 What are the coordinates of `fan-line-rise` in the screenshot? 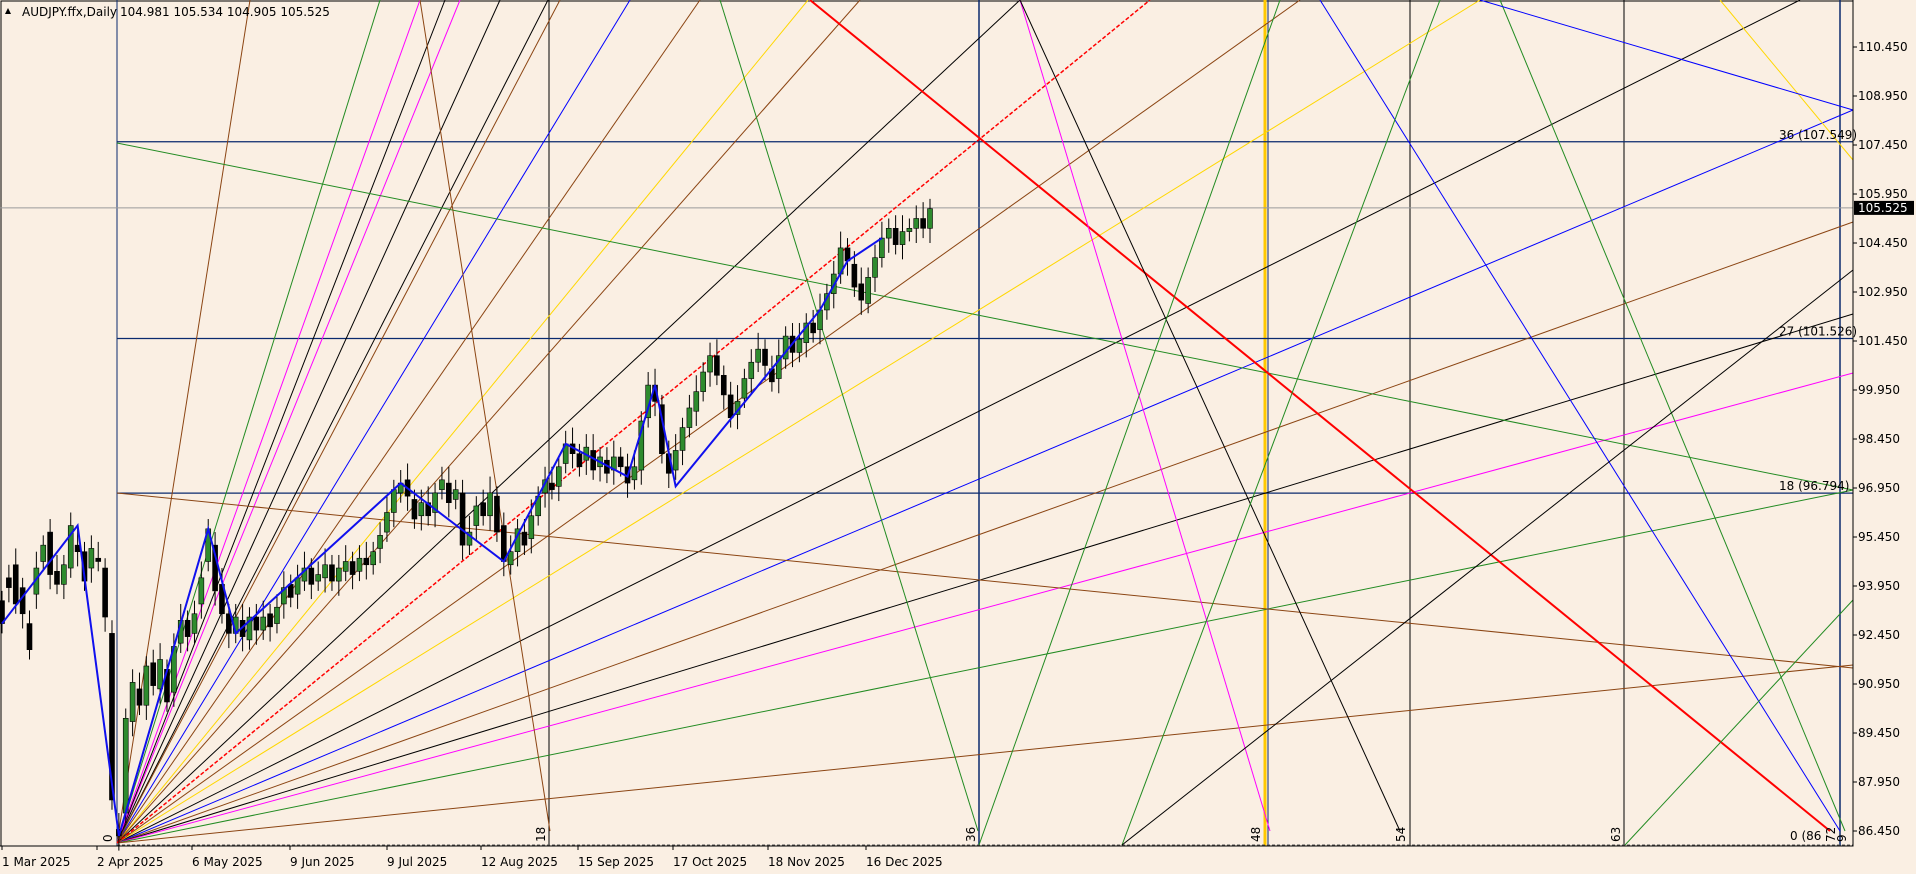 It's located at (1739, 722).